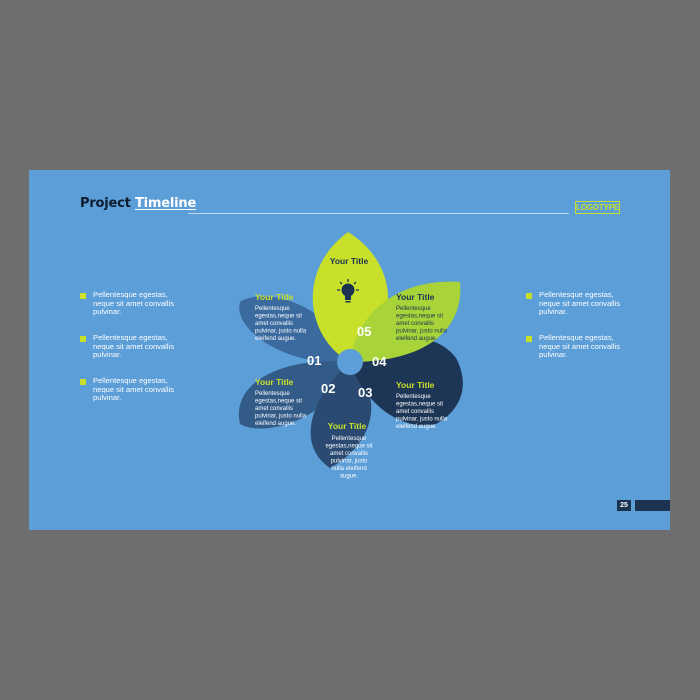 Image resolution: width=700 pixels, height=700 pixels. Describe the element at coordinates (416, 427) in the screenshot. I see `petal-04-body-line: eleifend augue.` at that location.